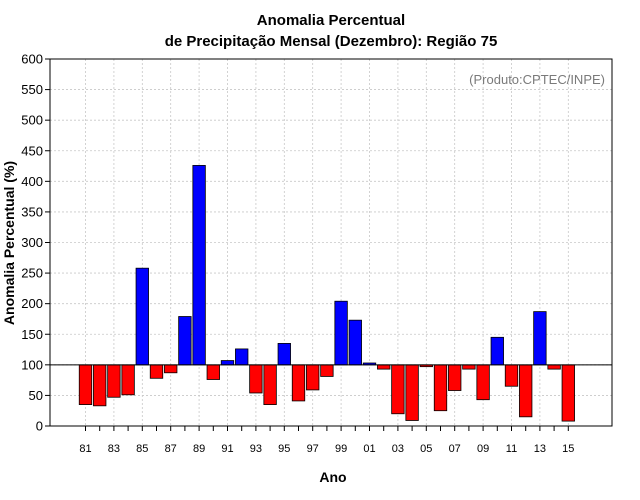 Image resolution: width=640 pixels, height=500 pixels. I want to click on x-tick-label: 81, so click(85, 449).